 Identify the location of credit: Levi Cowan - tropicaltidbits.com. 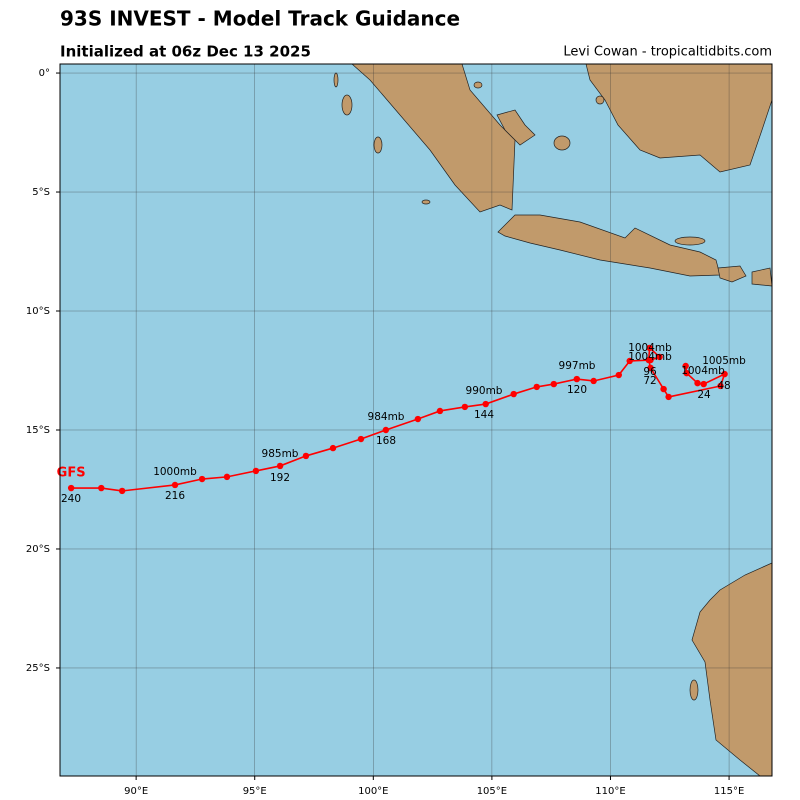
(667, 52).